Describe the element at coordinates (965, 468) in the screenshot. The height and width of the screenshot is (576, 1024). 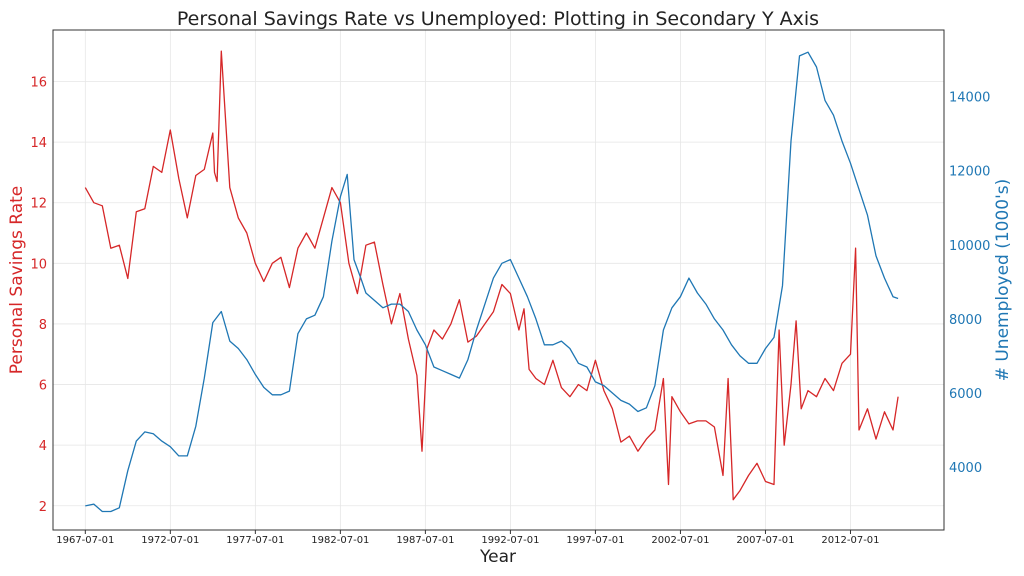
I see `right-y-tick-label: 4000` at that location.